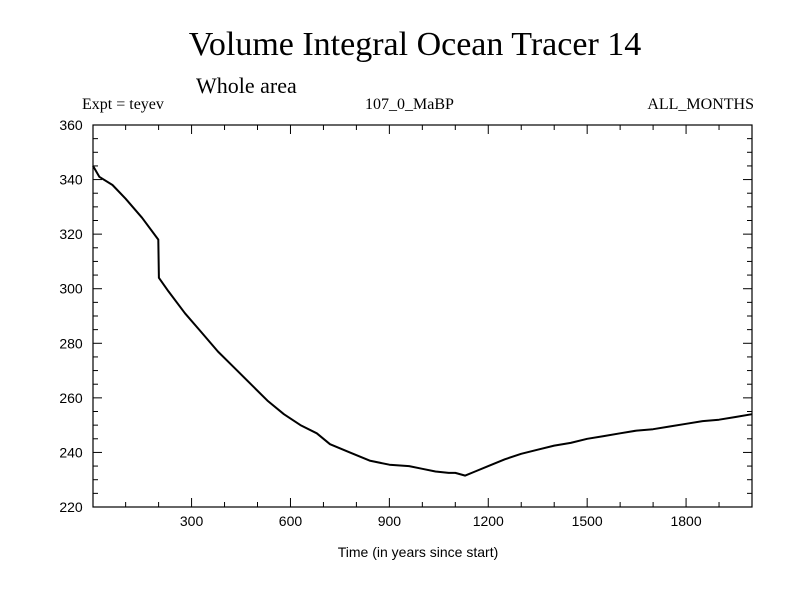 The height and width of the screenshot is (600, 800). Describe the element at coordinates (418, 552) in the screenshot. I see `x-axis-label: Time (in years since start)` at that location.